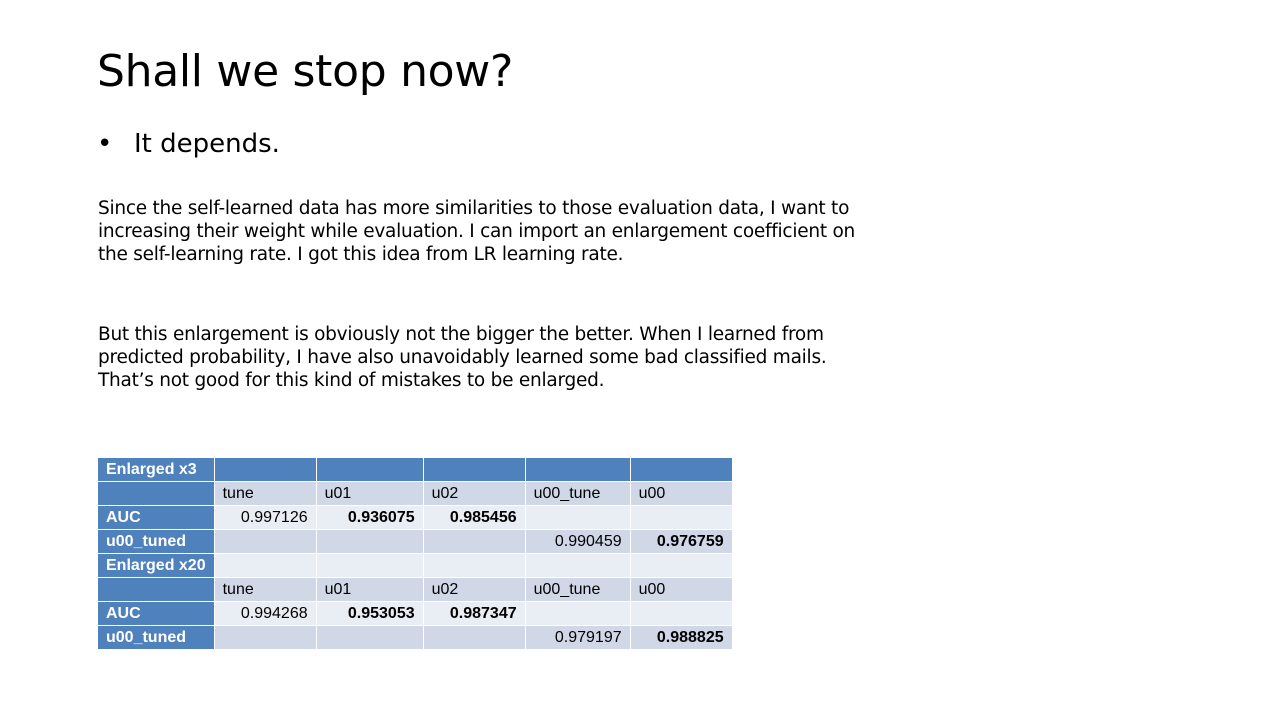  Describe the element at coordinates (681, 541) in the screenshot. I see `table-cell: 0.976759` at that location.